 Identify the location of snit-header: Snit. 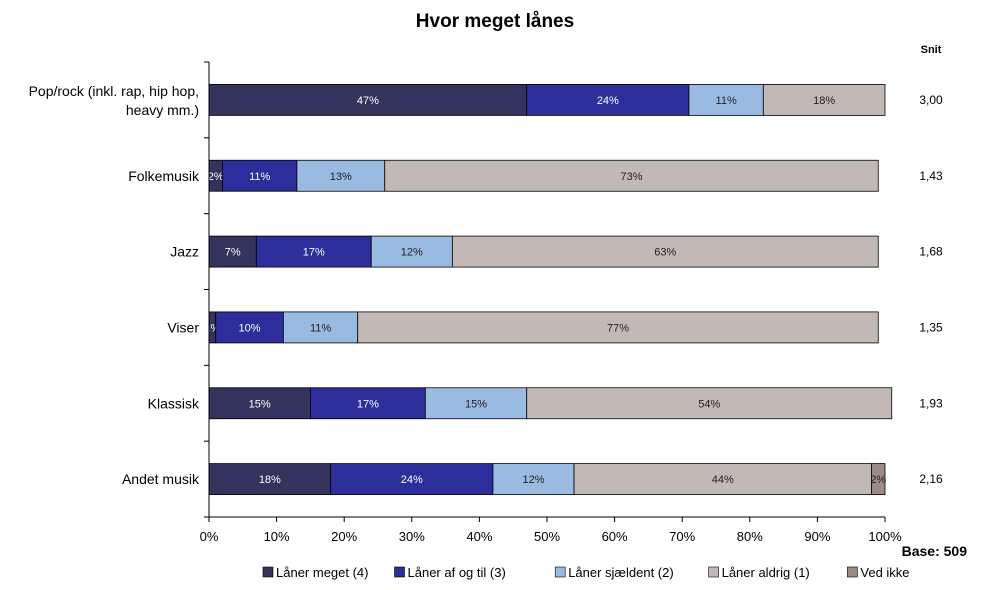
(931, 50).